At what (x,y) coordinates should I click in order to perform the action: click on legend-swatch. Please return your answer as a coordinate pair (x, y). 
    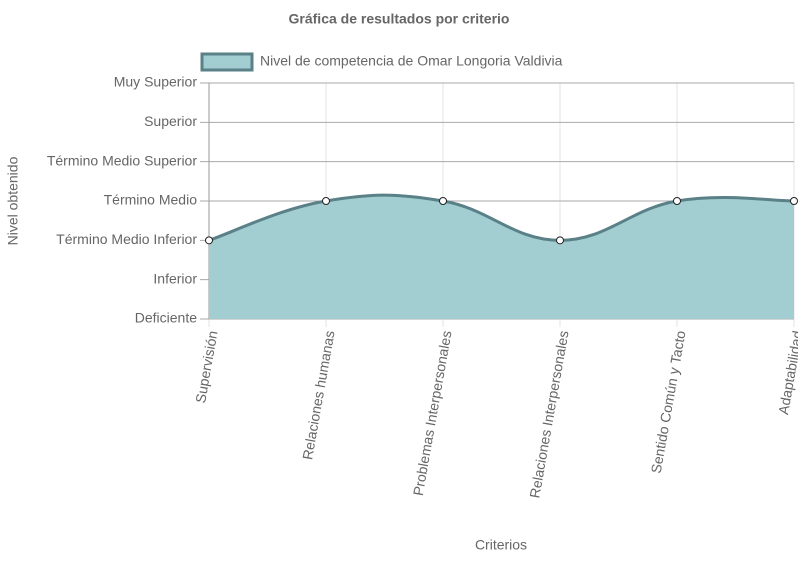
    Looking at the image, I should click on (227, 62).